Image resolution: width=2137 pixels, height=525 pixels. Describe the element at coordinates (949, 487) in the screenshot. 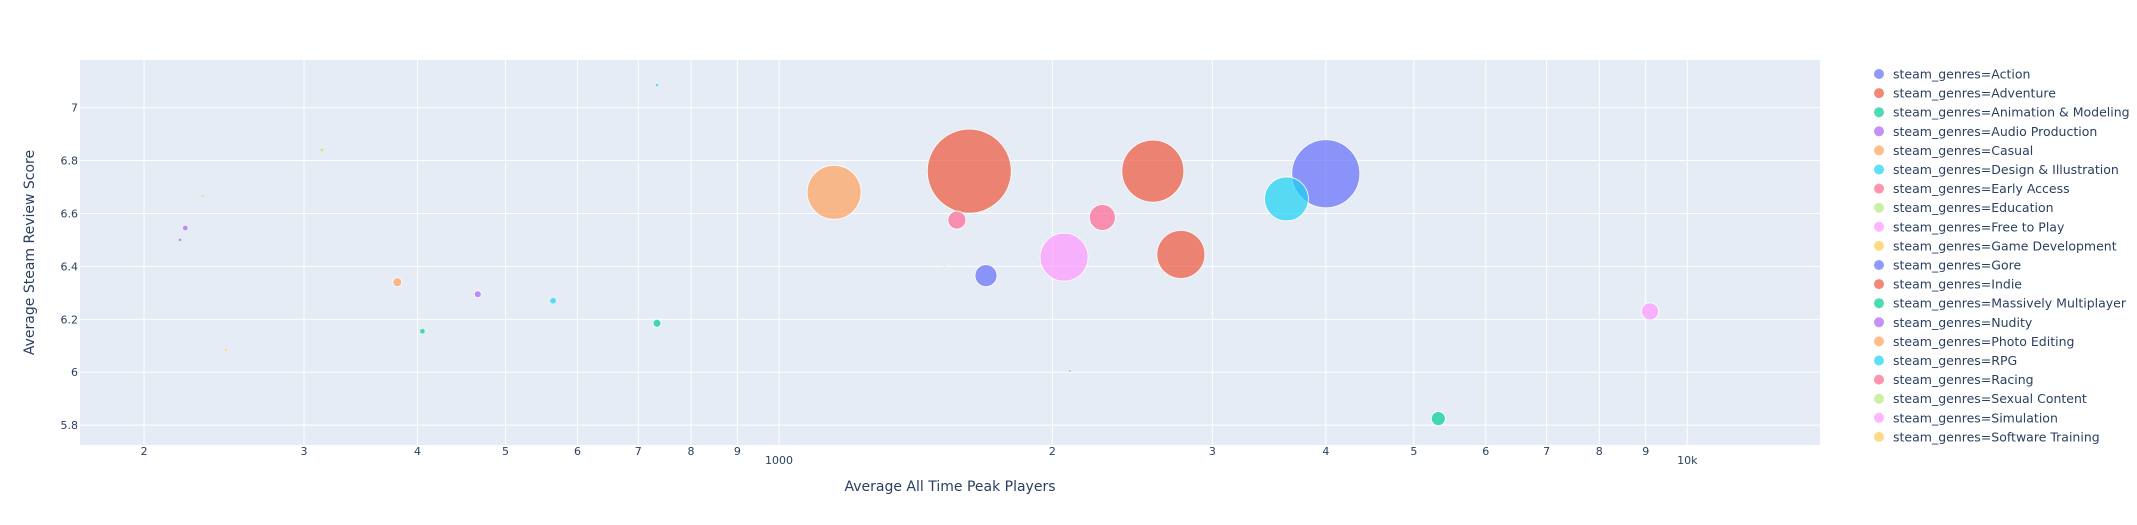

I see `x-axis-title: Average All Time Peak Players` at that location.